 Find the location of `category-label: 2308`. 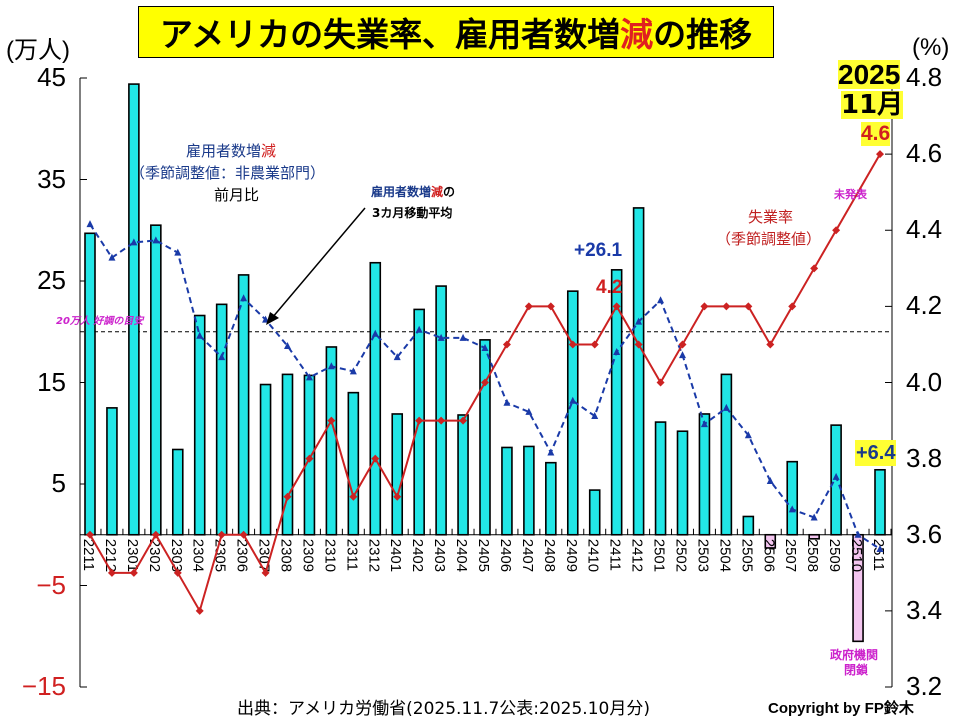

category-label: 2308 is located at coordinates (286, 555).